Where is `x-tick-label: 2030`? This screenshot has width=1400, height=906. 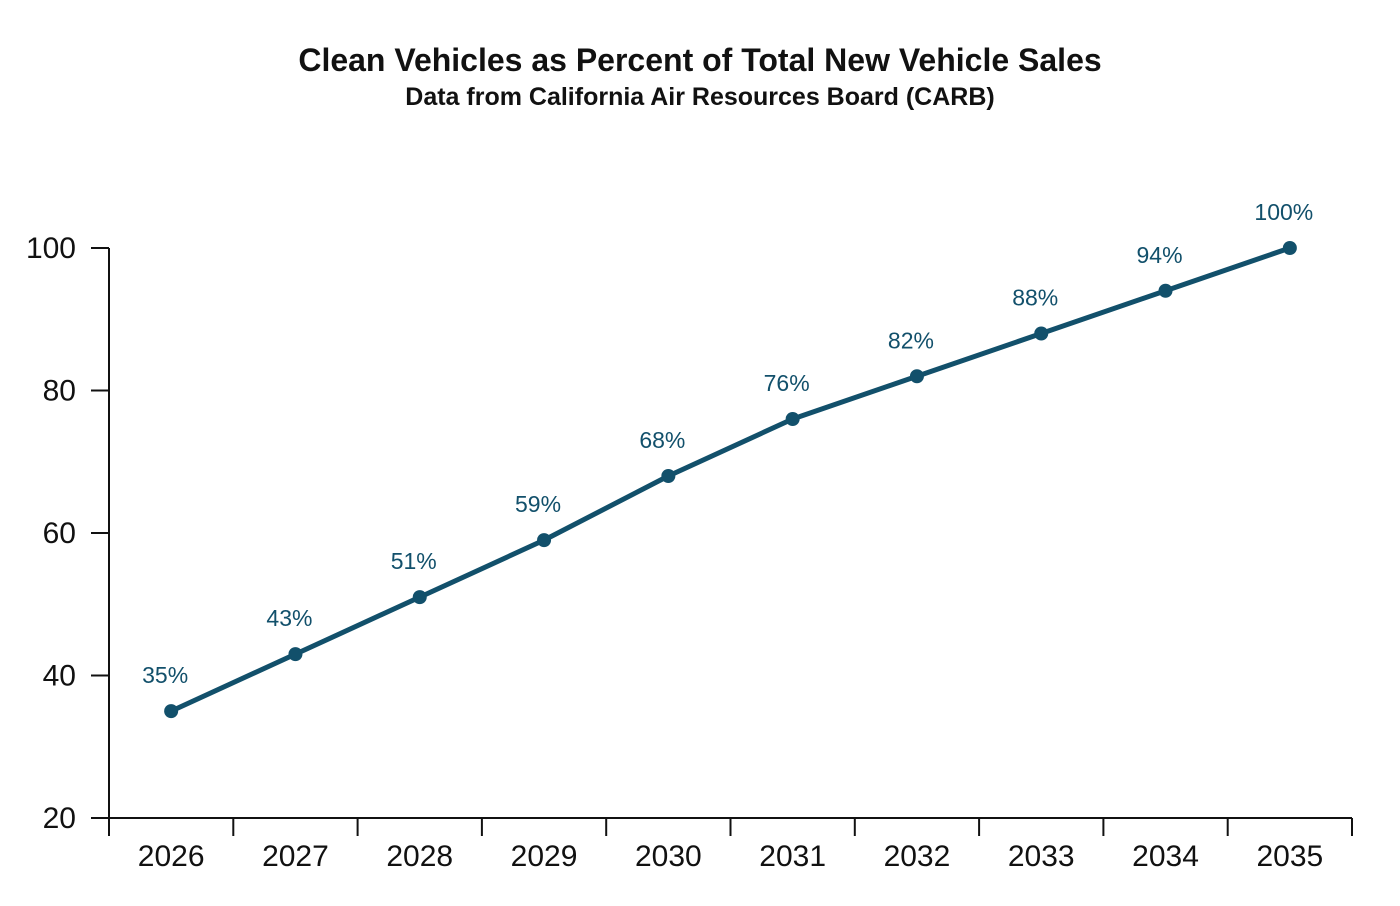 x-tick-label: 2030 is located at coordinates (668, 856).